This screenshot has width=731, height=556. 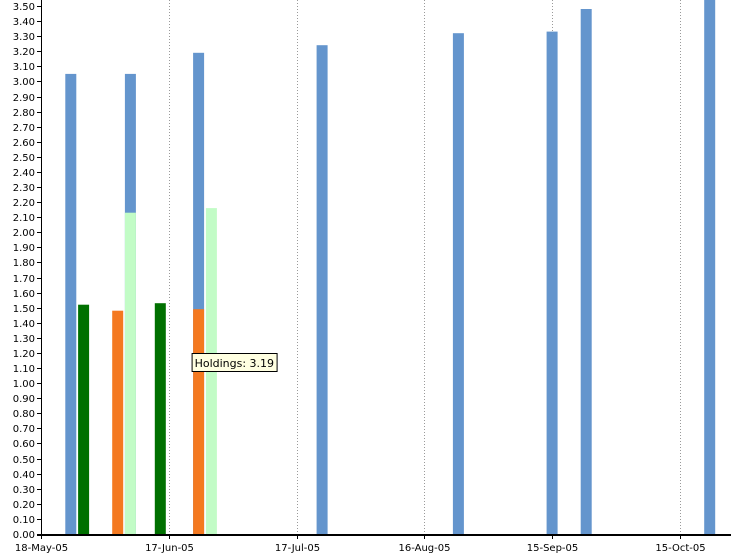 What do you see at coordinates (24, 505) in the screenshot?
I see `y-tick-label: 0.20` at bounding box center [24, 505].